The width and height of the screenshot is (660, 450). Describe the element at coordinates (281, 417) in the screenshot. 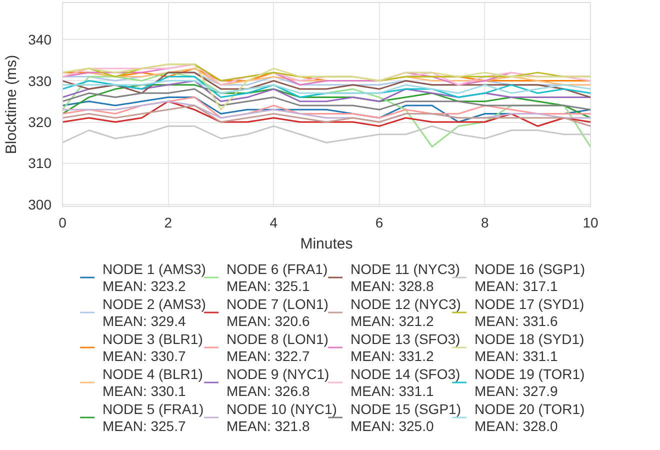

I see `legend-label: NODE 10 (NYC1) MEAN: 321.8` at that location.